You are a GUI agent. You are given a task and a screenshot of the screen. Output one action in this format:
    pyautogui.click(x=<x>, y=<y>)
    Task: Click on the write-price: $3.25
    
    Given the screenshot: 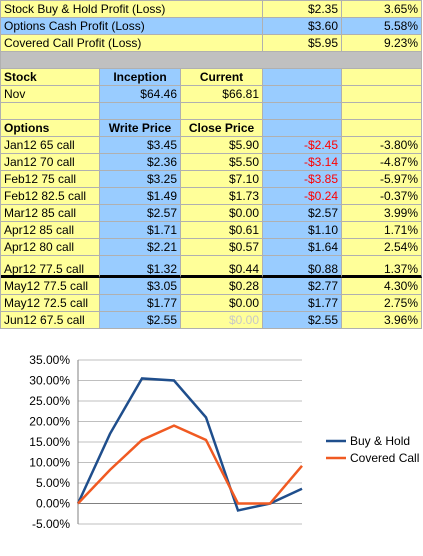 What is the action you would take?
    pyautogui.click(x=140, y=179)
    